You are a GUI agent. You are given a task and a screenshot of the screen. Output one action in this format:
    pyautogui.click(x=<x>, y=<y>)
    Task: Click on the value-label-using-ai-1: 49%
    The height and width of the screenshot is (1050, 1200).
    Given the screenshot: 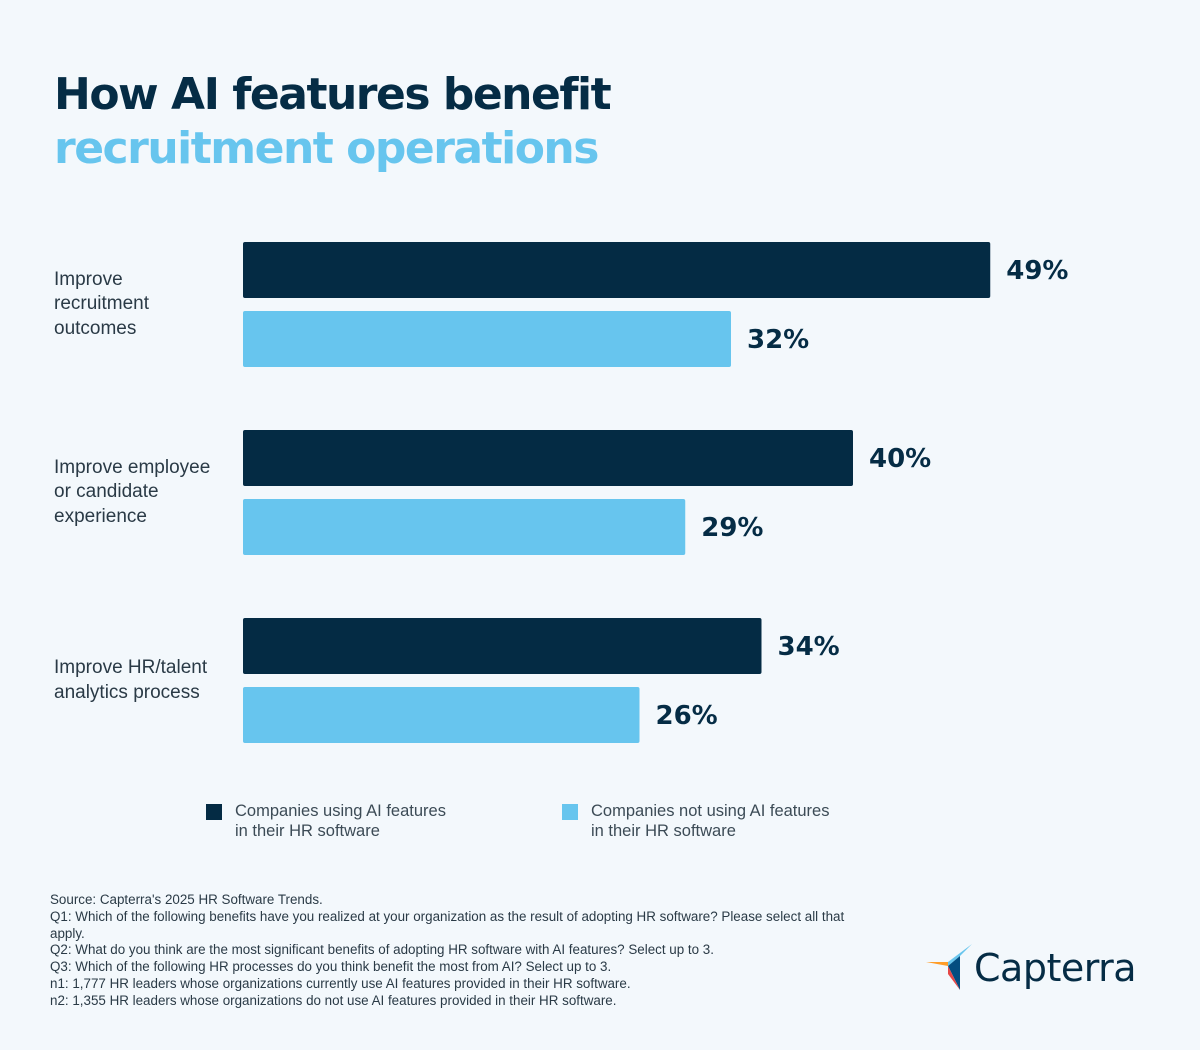 What is the action you would take?
    pyautogui.click(x=1037, y=271)
    